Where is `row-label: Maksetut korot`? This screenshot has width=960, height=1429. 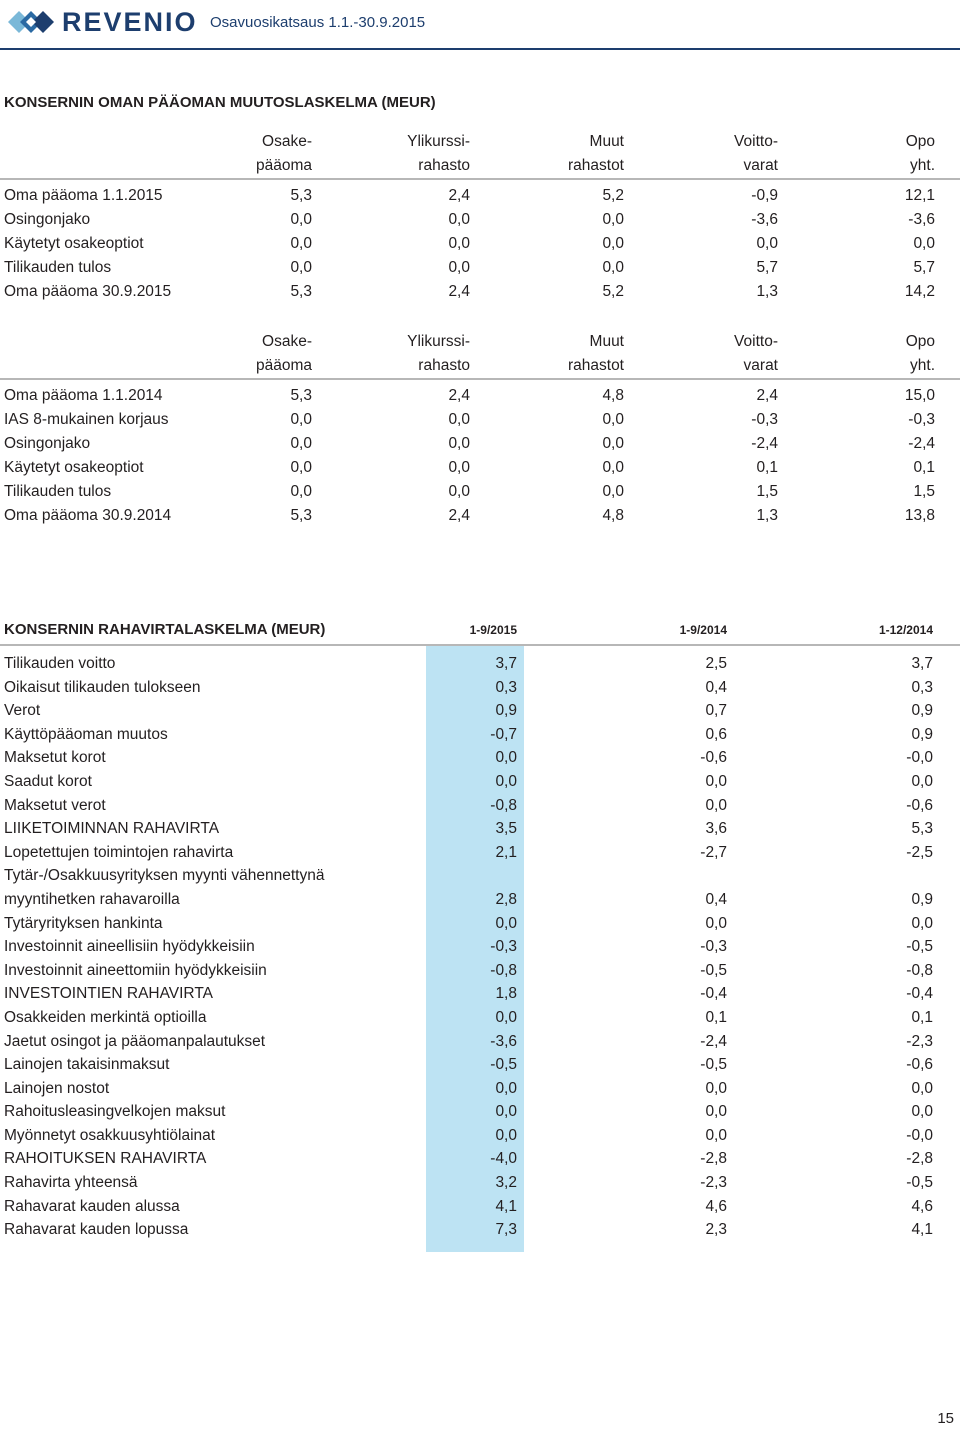
row-label: Maksetut korot is located at coordinates (55, 758).